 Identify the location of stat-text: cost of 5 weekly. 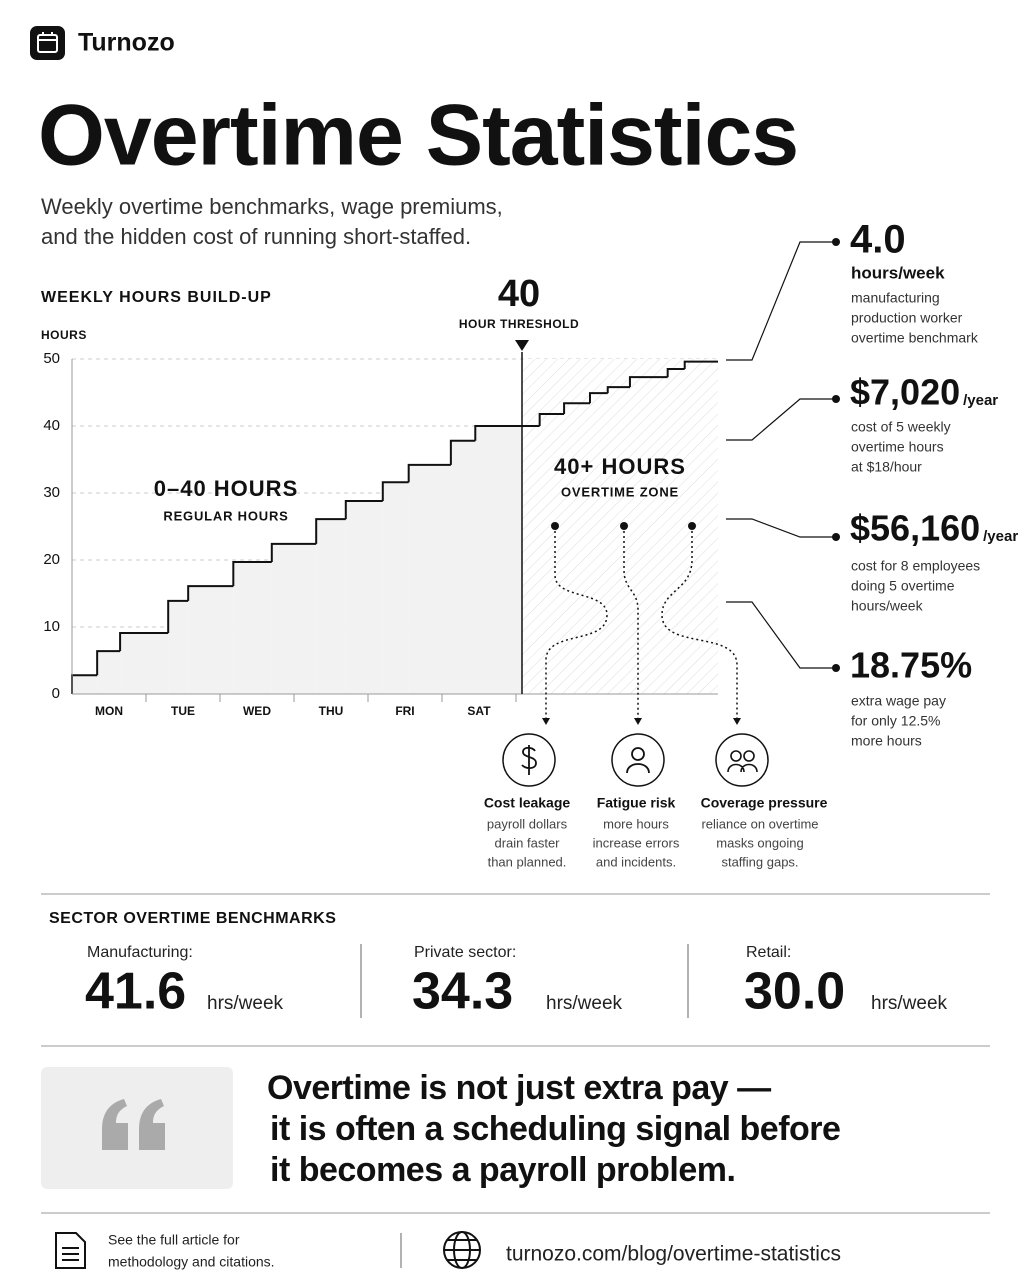
(901, 427).